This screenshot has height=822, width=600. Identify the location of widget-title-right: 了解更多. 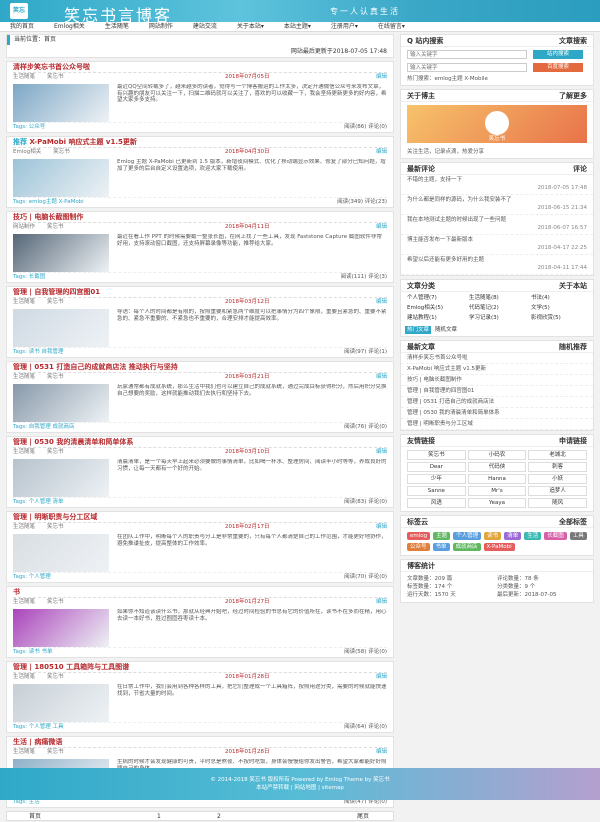
(573, 96).